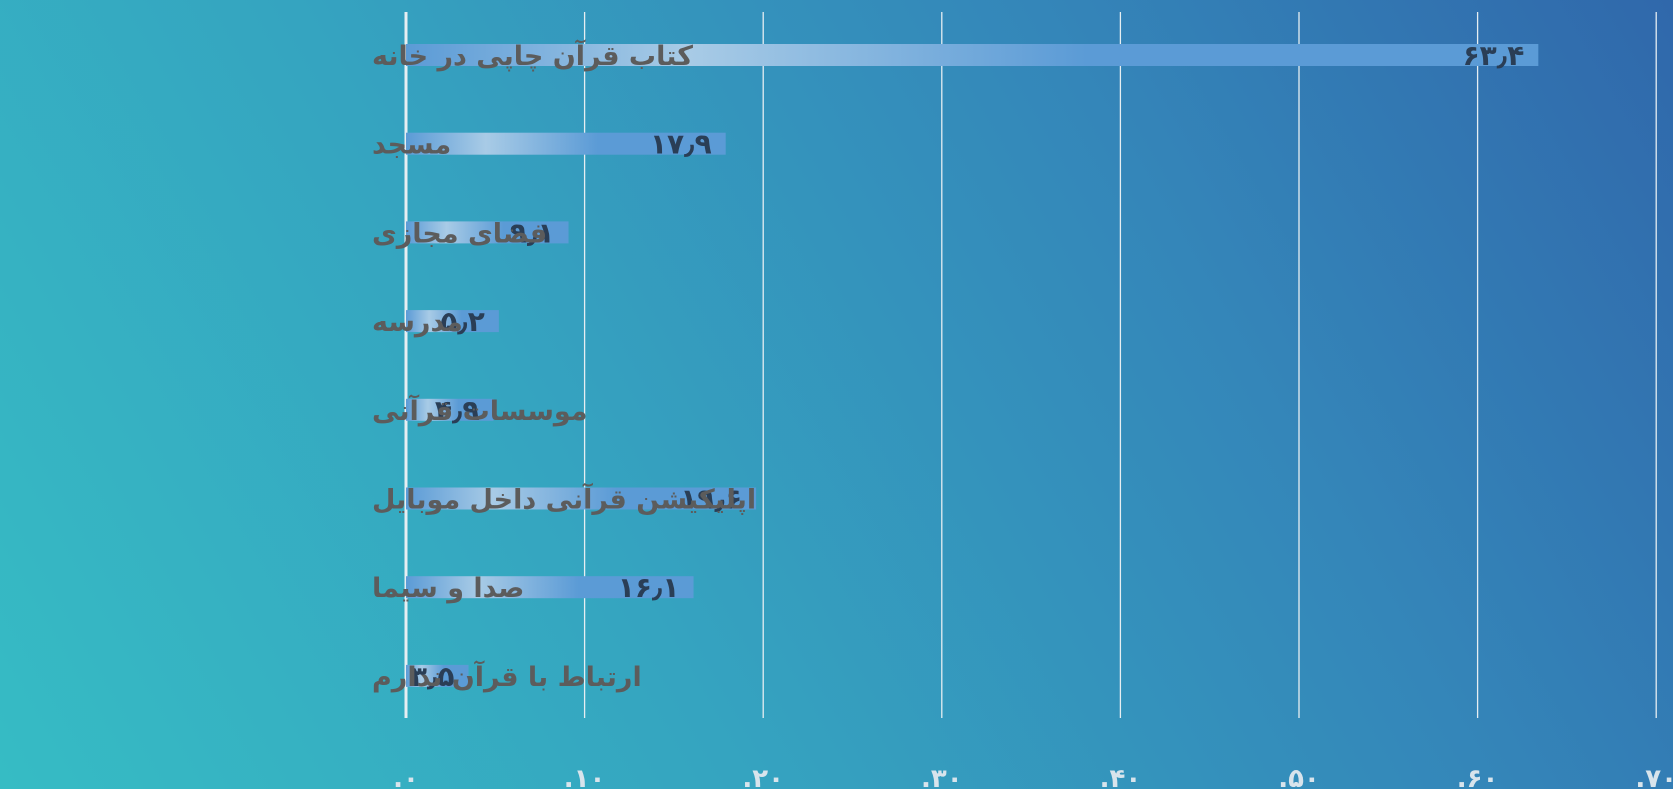  What do you see at coordinates (406, 776) in the screenshot?
I see `x-tick-label: .۰` at bounding box center [406, 776].